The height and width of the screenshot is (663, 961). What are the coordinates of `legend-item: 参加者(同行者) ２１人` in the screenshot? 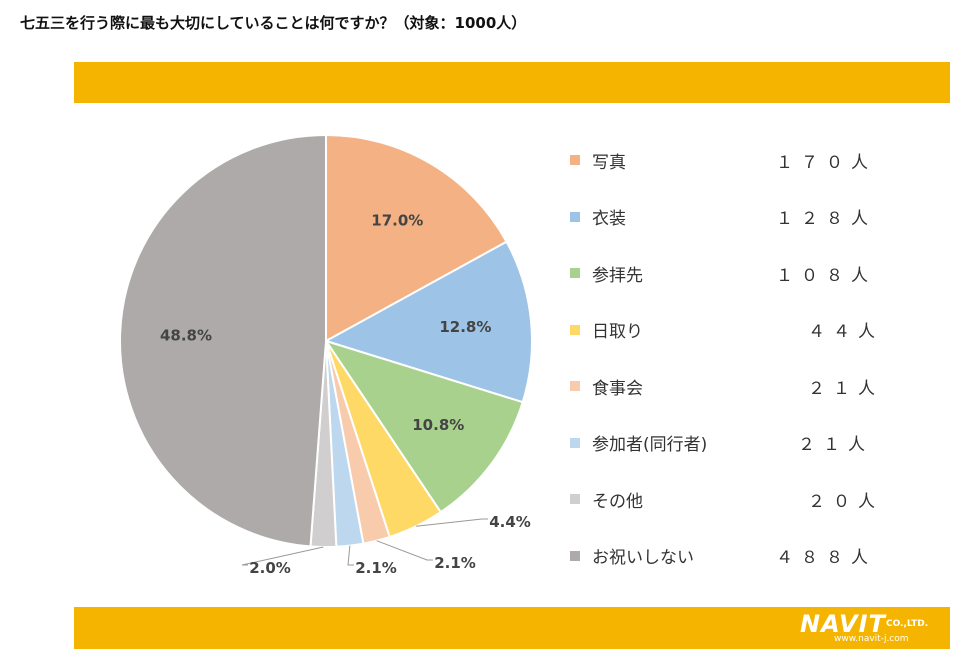 It's located at (735, 443).